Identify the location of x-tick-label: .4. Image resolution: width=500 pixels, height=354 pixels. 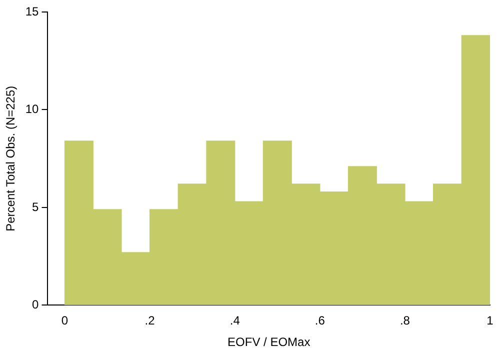
(235, 321).